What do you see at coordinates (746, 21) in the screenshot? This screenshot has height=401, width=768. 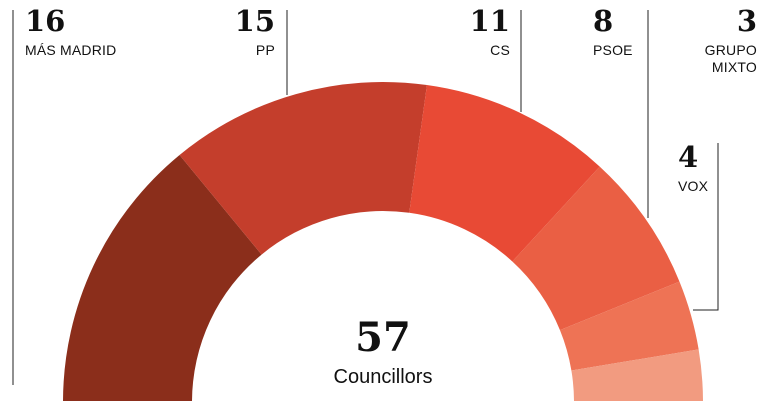 I see `party-seats: 3` at bounding box center [746, 21].